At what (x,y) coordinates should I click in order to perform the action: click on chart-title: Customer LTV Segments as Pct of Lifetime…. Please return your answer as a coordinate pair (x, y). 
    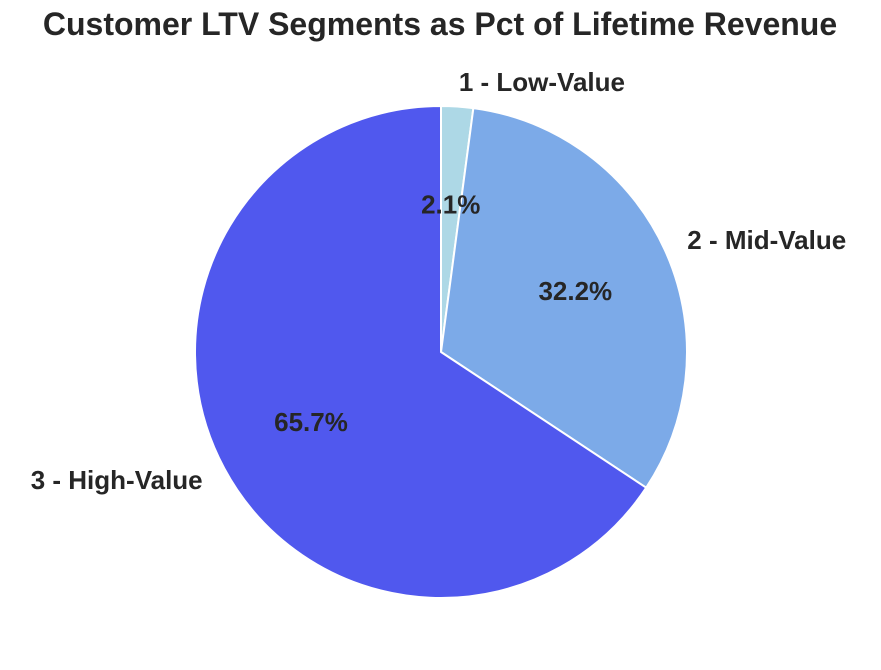
    Looking at the image, I should click on (440, 24).